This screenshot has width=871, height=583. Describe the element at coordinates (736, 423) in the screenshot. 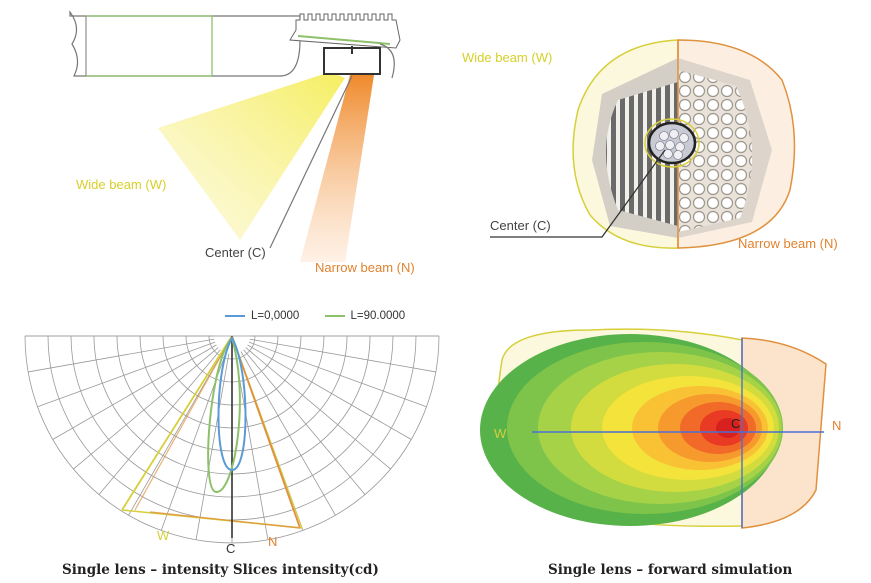

I see `c-label-sim: C` at that location.